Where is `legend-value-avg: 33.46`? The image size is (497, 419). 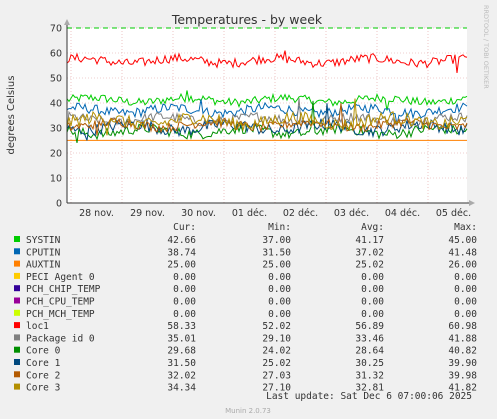 legend-value-avg: 33.46 is located at coordinates (369, 338).